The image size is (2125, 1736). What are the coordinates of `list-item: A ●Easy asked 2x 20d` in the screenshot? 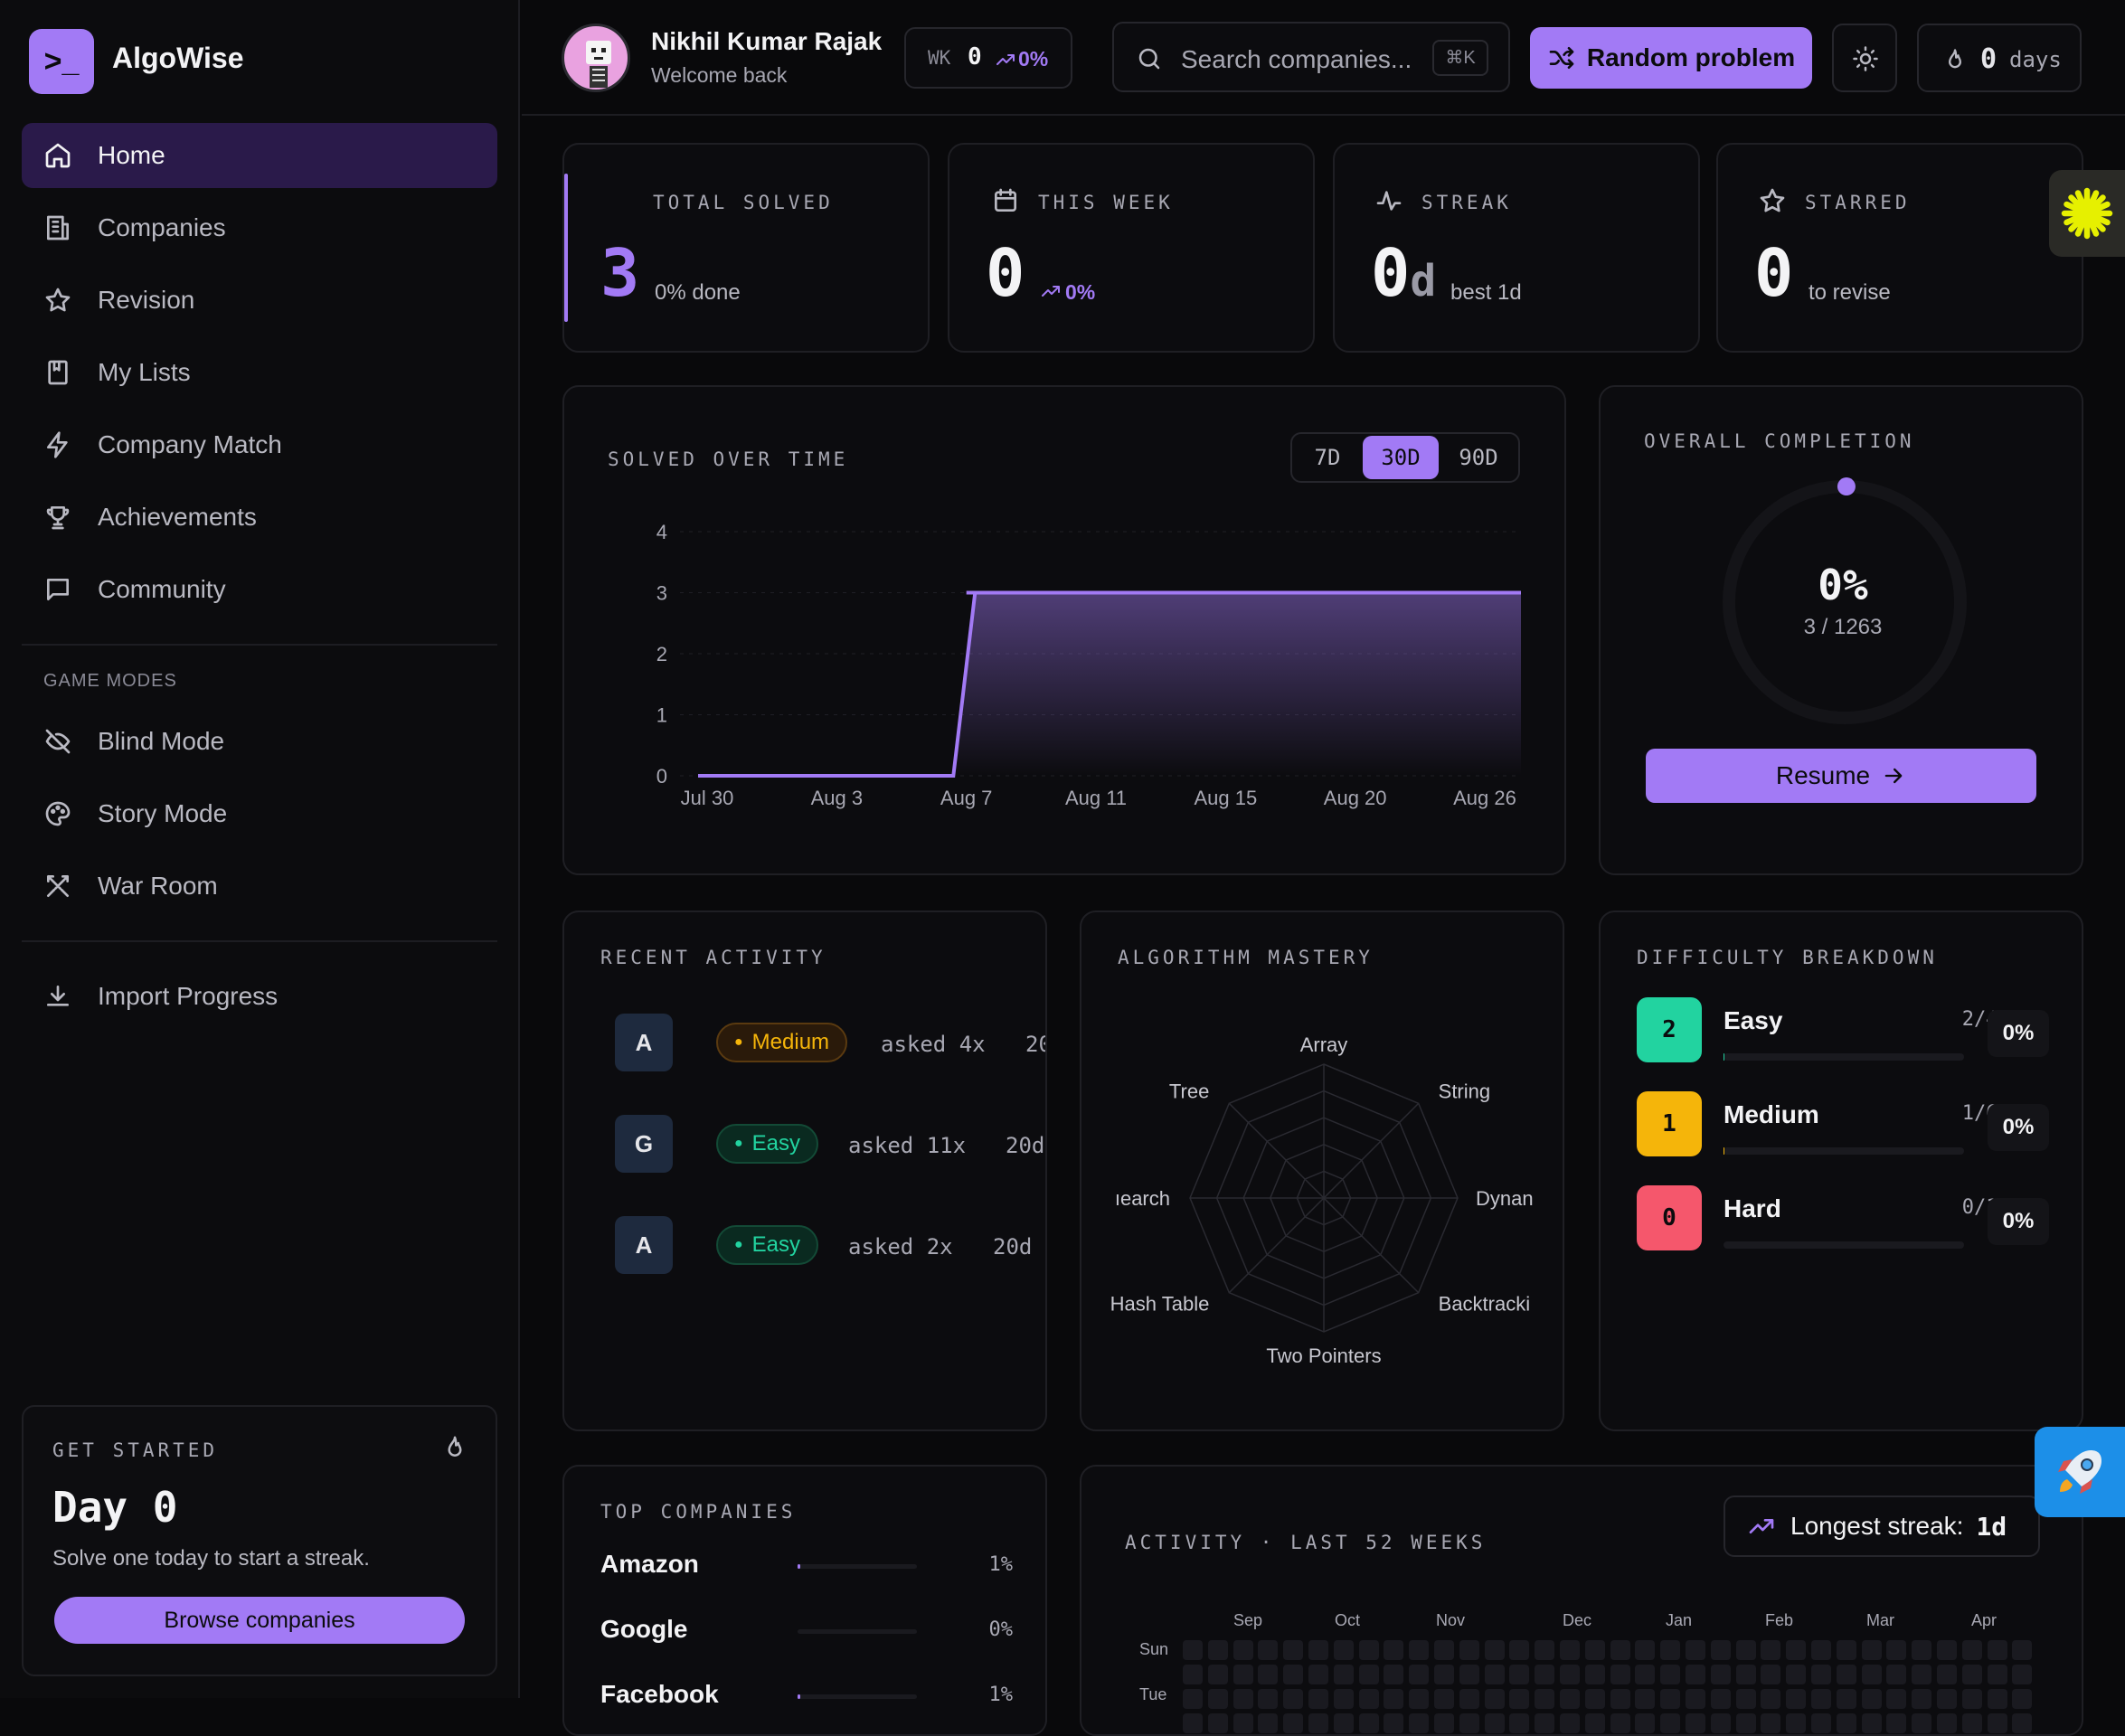 It's located at (806, 1252).